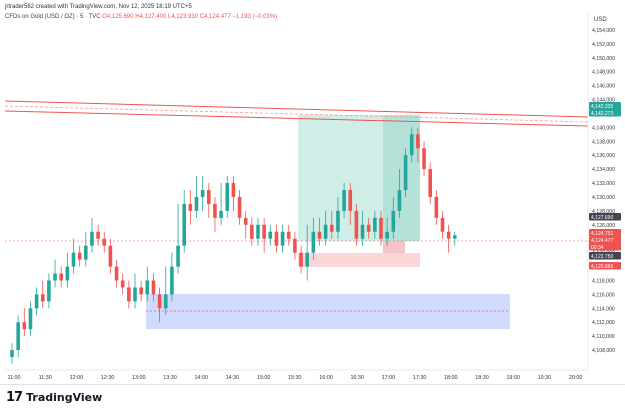 The image size is (625, 409). What do you see at coordinates (603, 101) in the screenshot?
I see `price-tick: 4,144,000` at bounding box center [603, 101].